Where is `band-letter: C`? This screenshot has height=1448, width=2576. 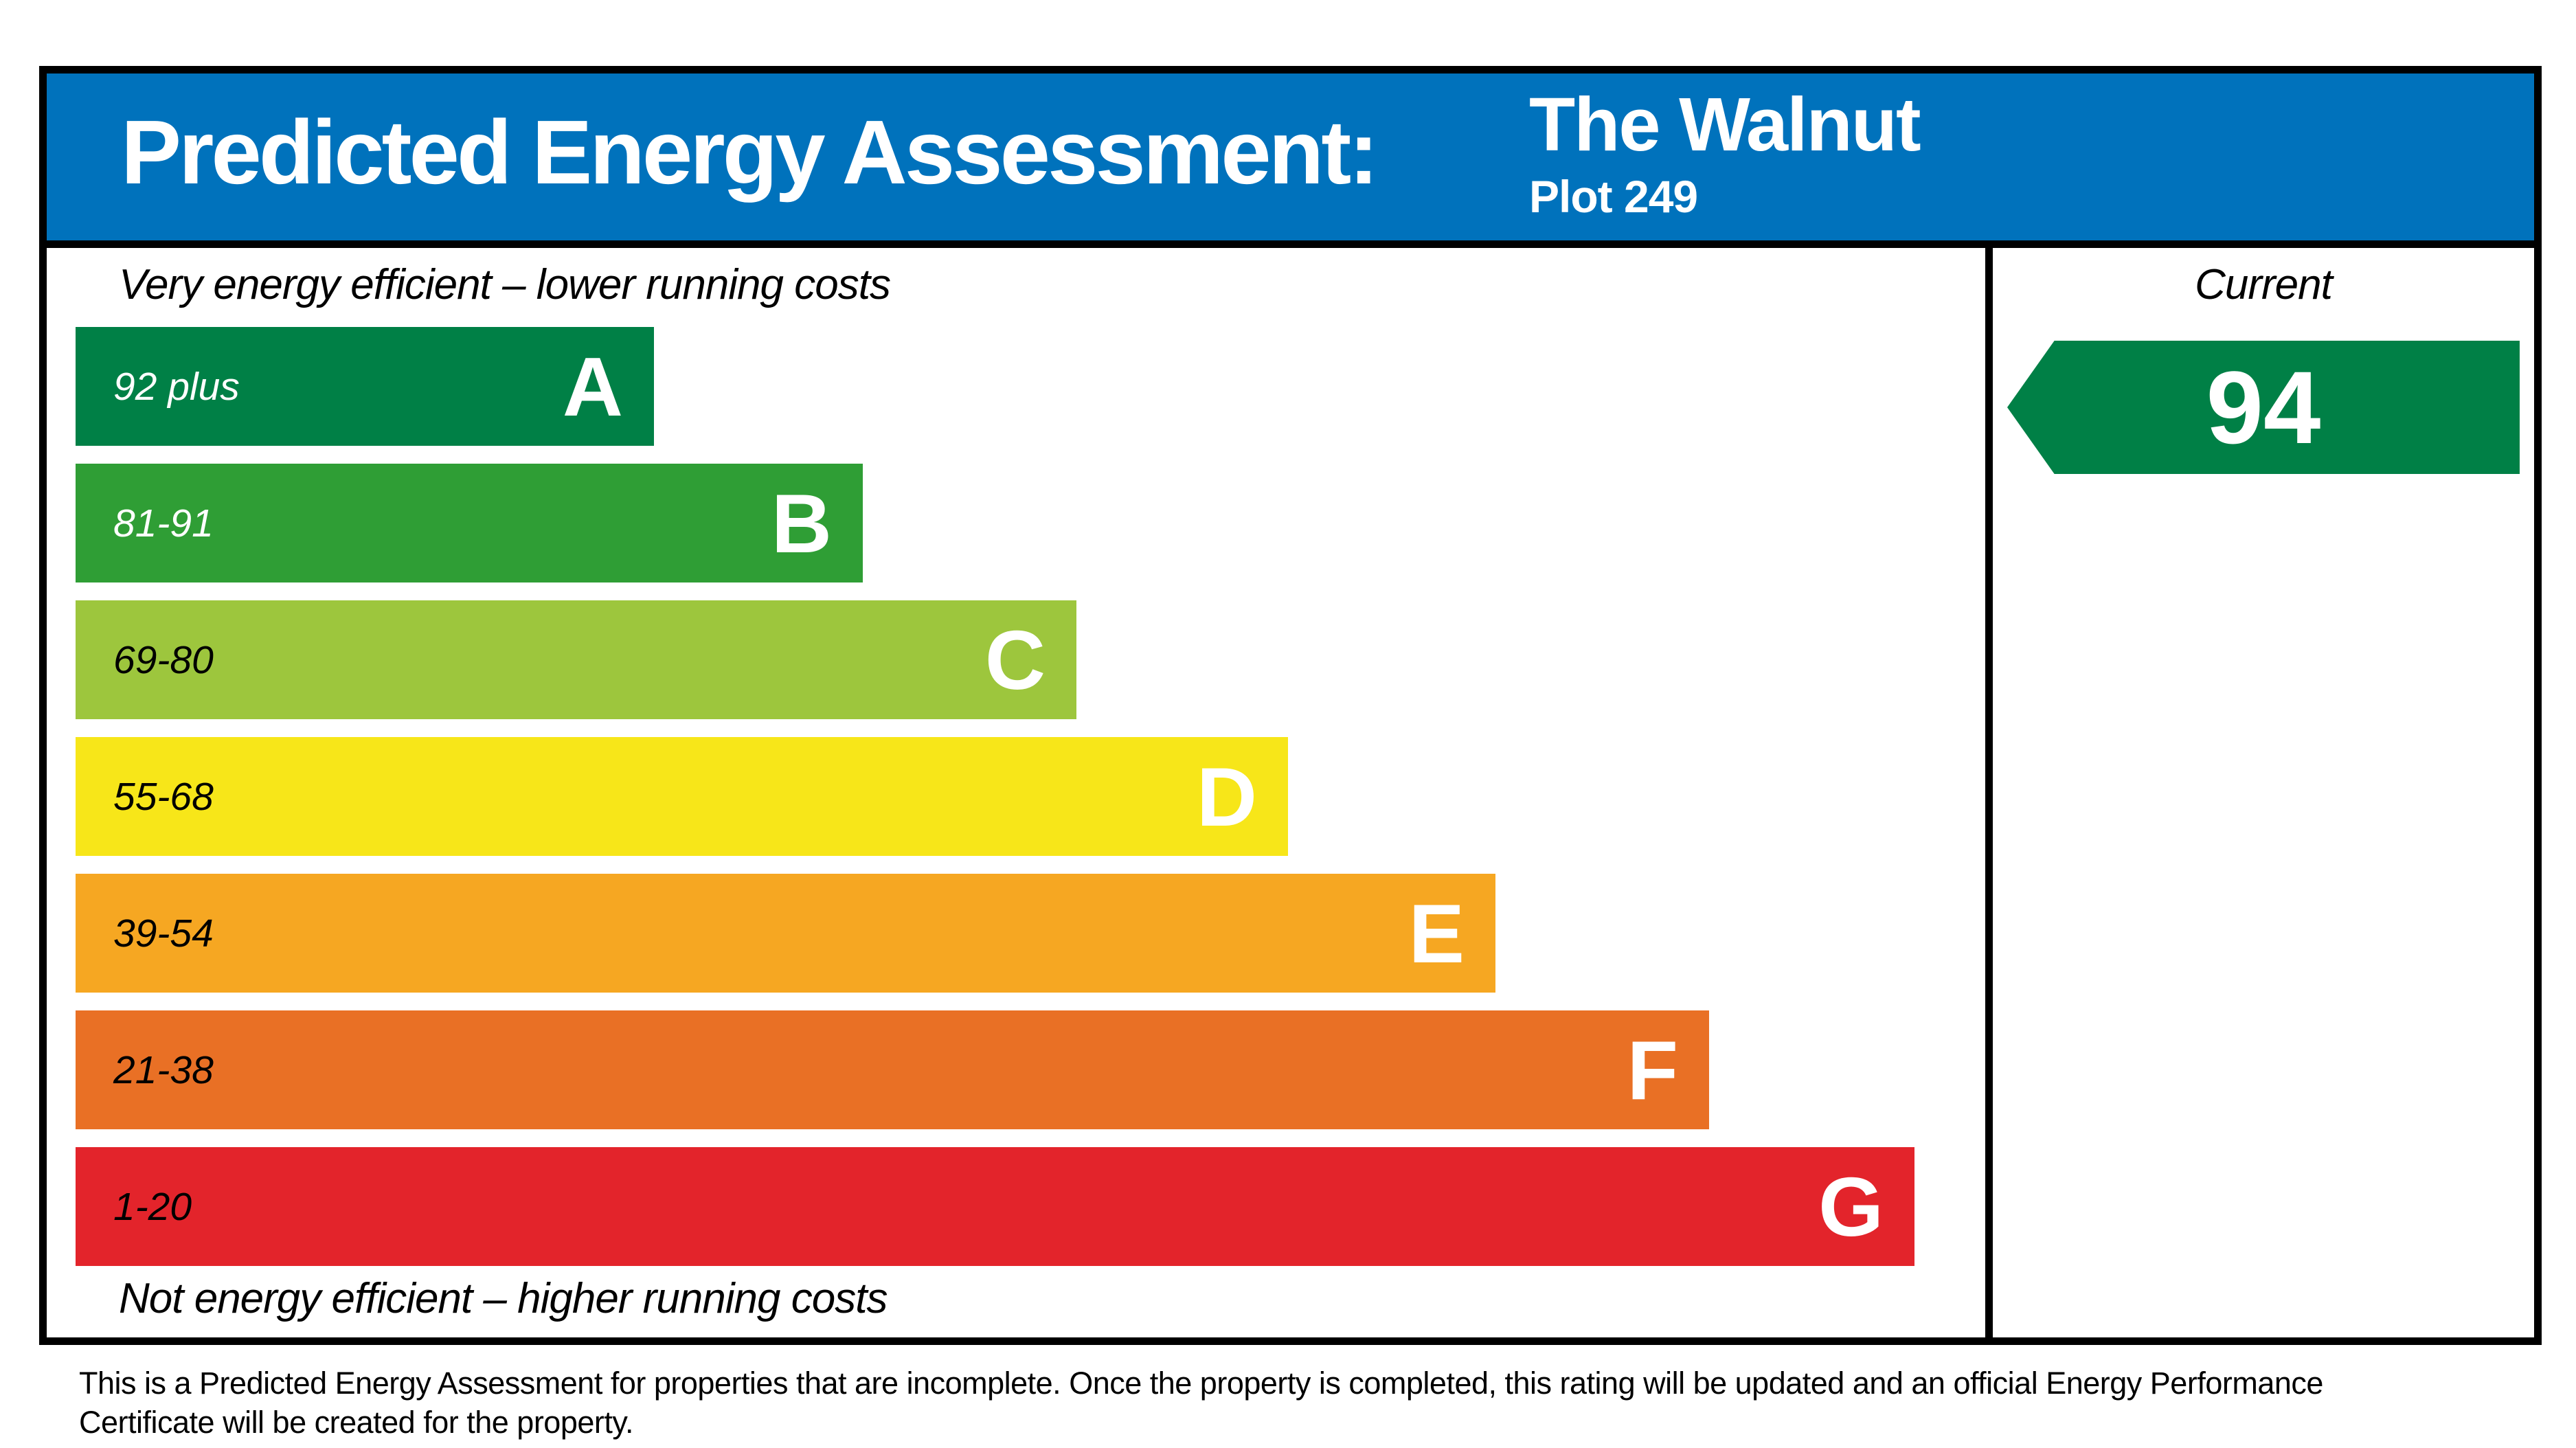
band-letter: C is located at coordinates (1015, 660).